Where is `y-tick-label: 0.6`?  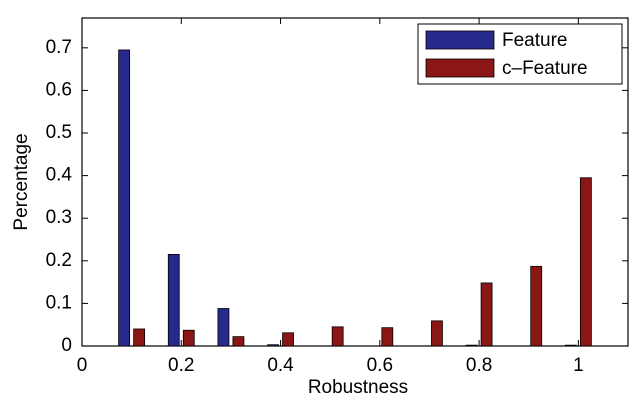 y-tick-label: 0.6 is located at coordinates (59, 89).